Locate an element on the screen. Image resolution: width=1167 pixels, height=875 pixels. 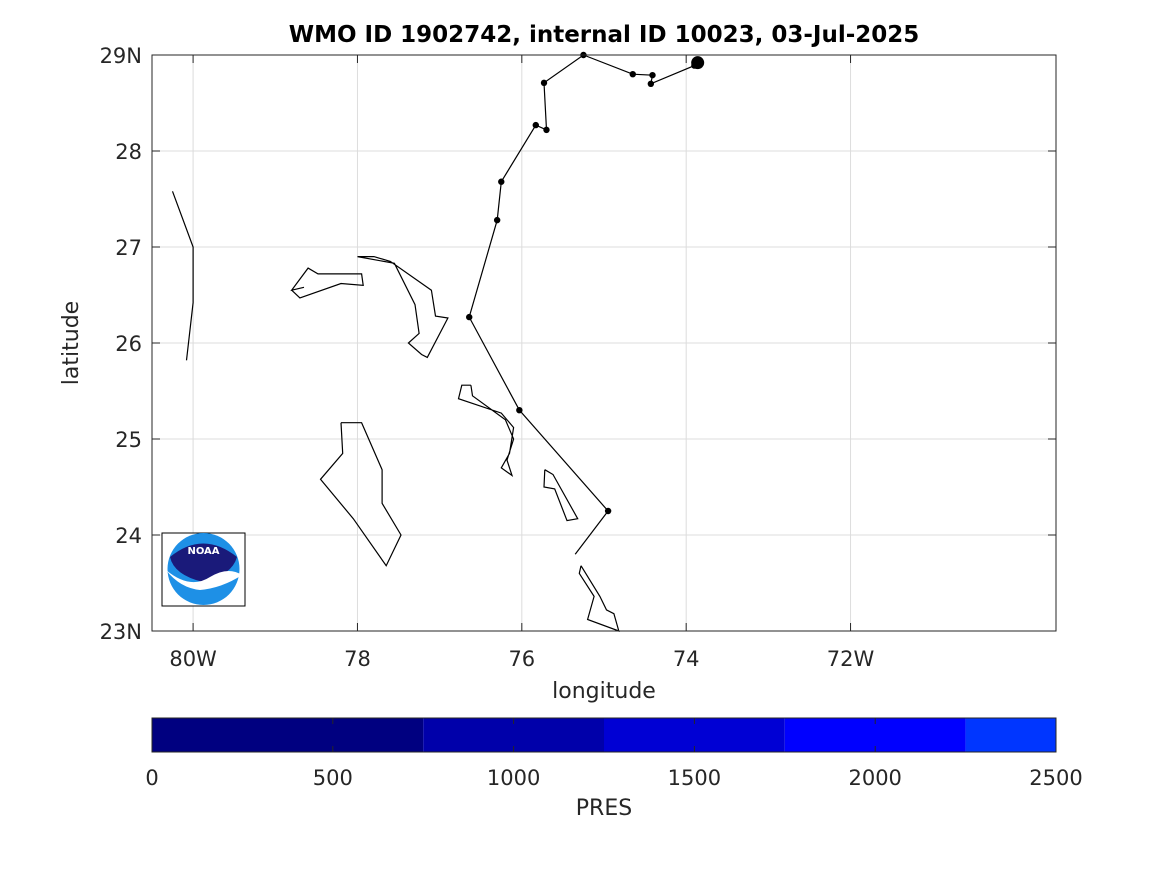
colorbar-tick-label: 1500 is located at coordinates (694, 778).